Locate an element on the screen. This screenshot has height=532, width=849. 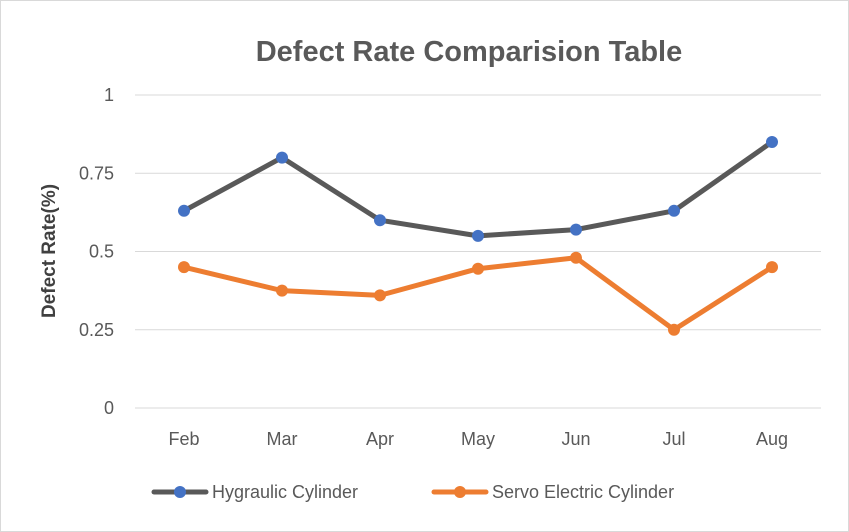
legend-item: Servo Electric Cylinder is located at coordinates (552, 492).